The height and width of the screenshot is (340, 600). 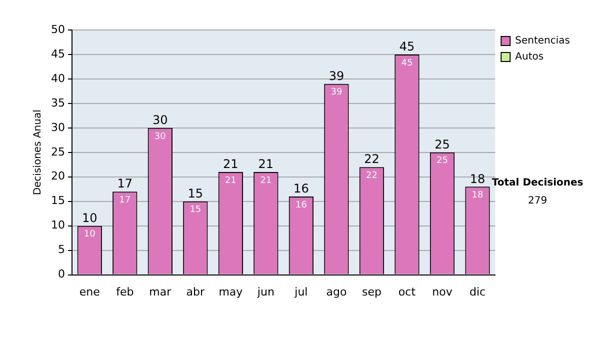 I want to click on x-tick-label: may, so click(x=231, y=291).